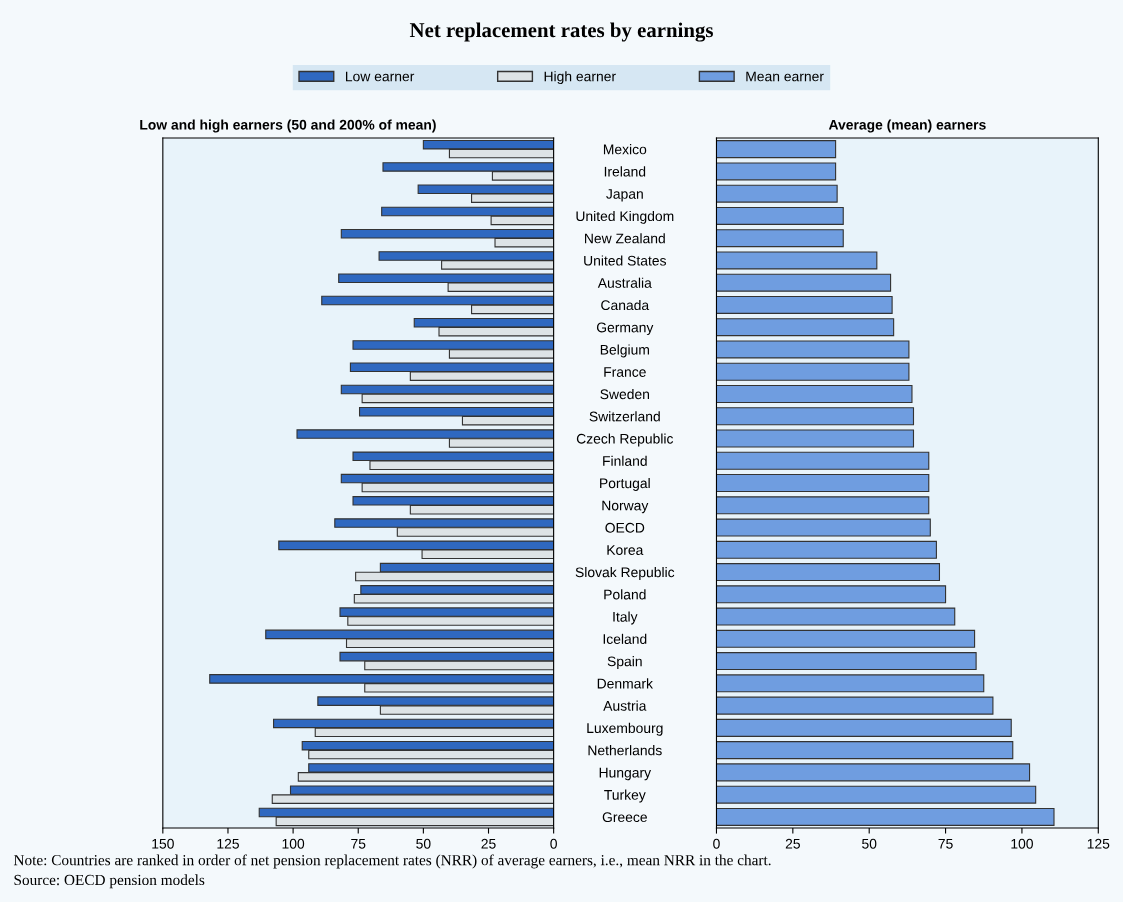 This screenshot has width=1123, height=902. What do you see at coordinates (624, 817) in the screenshot?
I see `y-tick-label: Greece` at bounding box center [624, 817].